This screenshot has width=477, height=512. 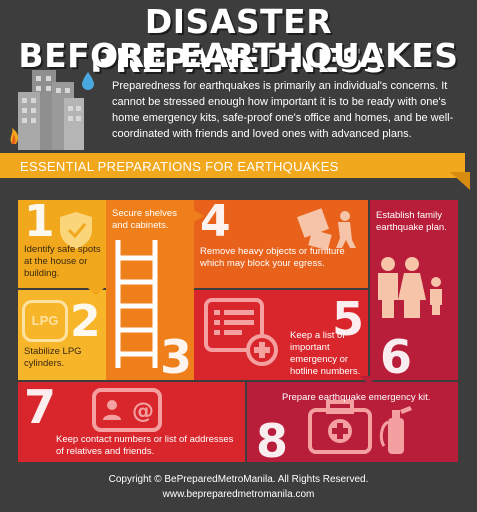 What do you see at coordinates (411, 221) in the screenshot?
I see `step-label-6: Establish family earthquake plan.` at bounding box center [411, 221].